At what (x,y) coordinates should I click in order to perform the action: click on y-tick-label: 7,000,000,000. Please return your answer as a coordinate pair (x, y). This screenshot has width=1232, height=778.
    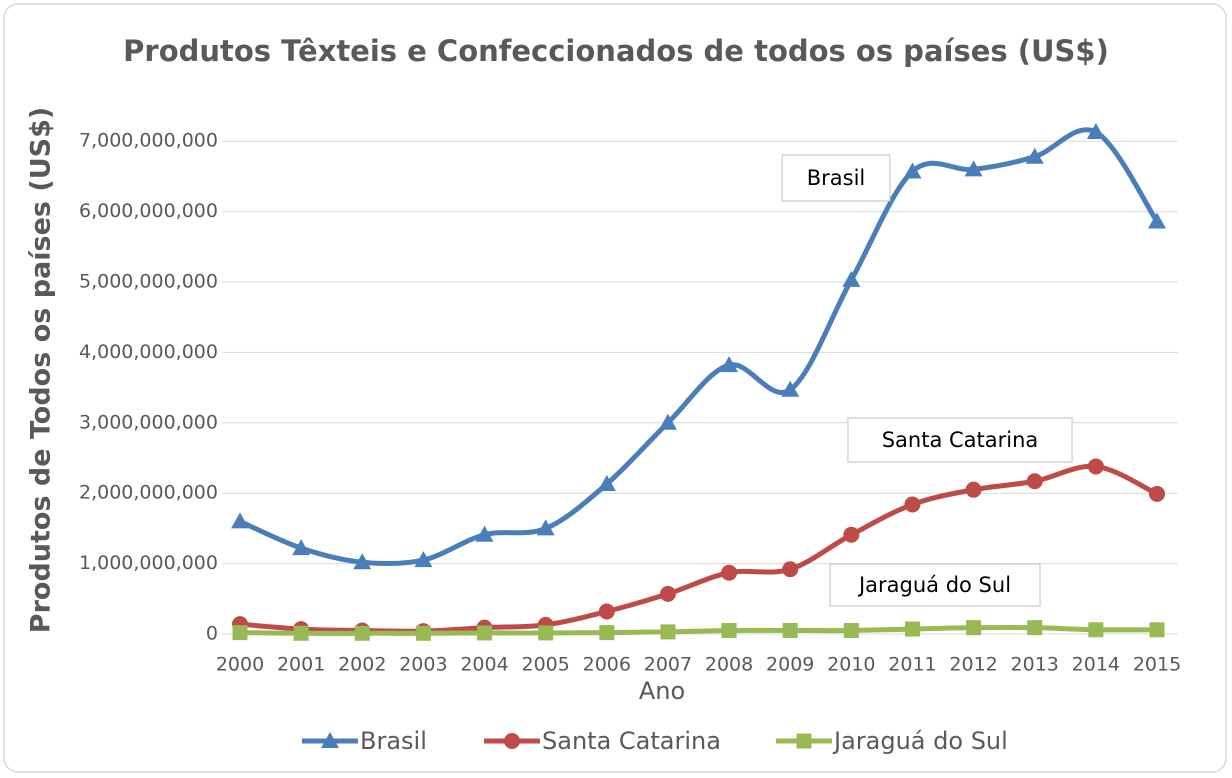
    Looking at the image, I should click on (148, 141).